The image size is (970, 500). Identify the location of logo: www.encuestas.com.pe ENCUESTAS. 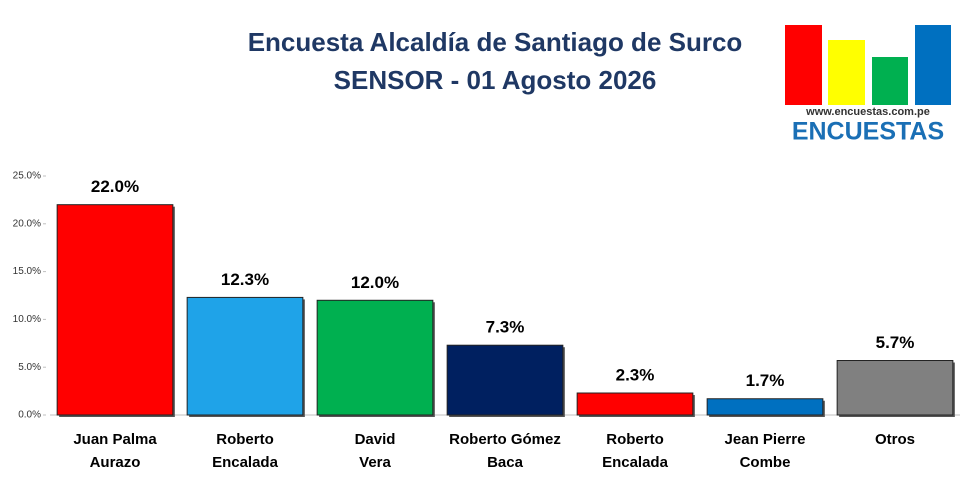
(868, 85).